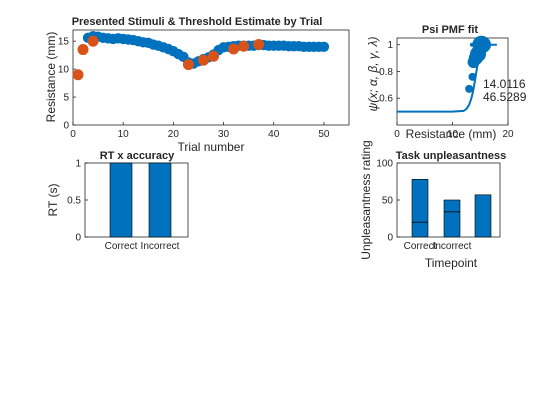 The width and height of the screenshot is (560, 420). What do you see at coordinates (386, 72) in the screenshot?
I see `psi-fit-y-tick-label: 0.8` at bounding box center [386, 72].